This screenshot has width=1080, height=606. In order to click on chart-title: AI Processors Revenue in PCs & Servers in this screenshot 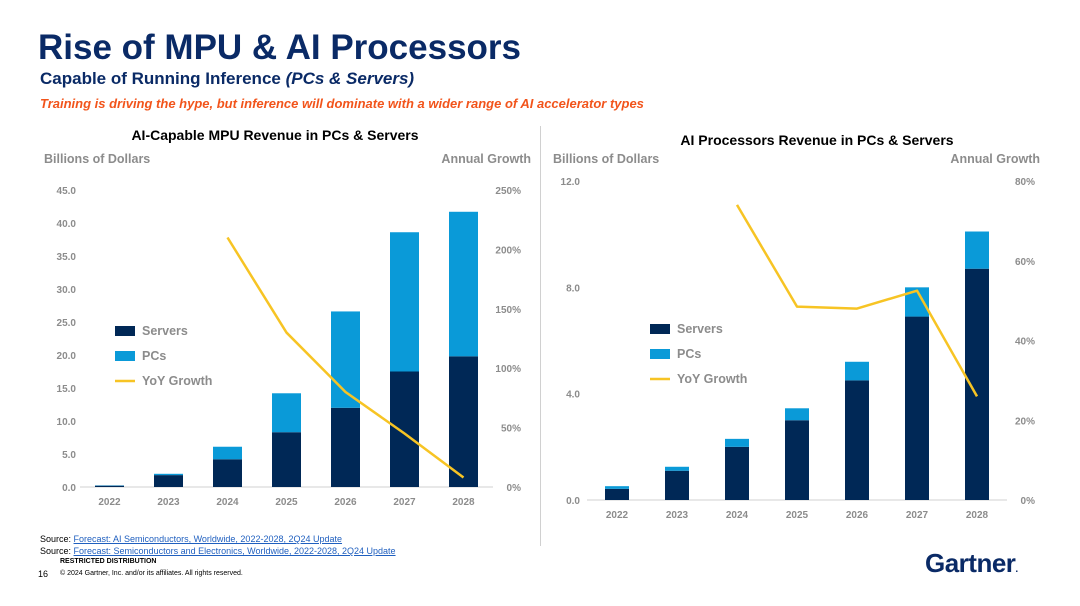, I will do `click(816, 140)`.